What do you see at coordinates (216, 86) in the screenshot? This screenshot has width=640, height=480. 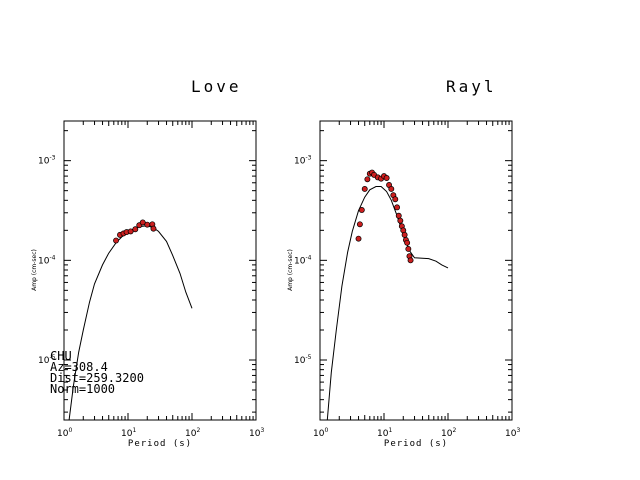 I see `chart-title: Love` at bounding box center [216, 86].